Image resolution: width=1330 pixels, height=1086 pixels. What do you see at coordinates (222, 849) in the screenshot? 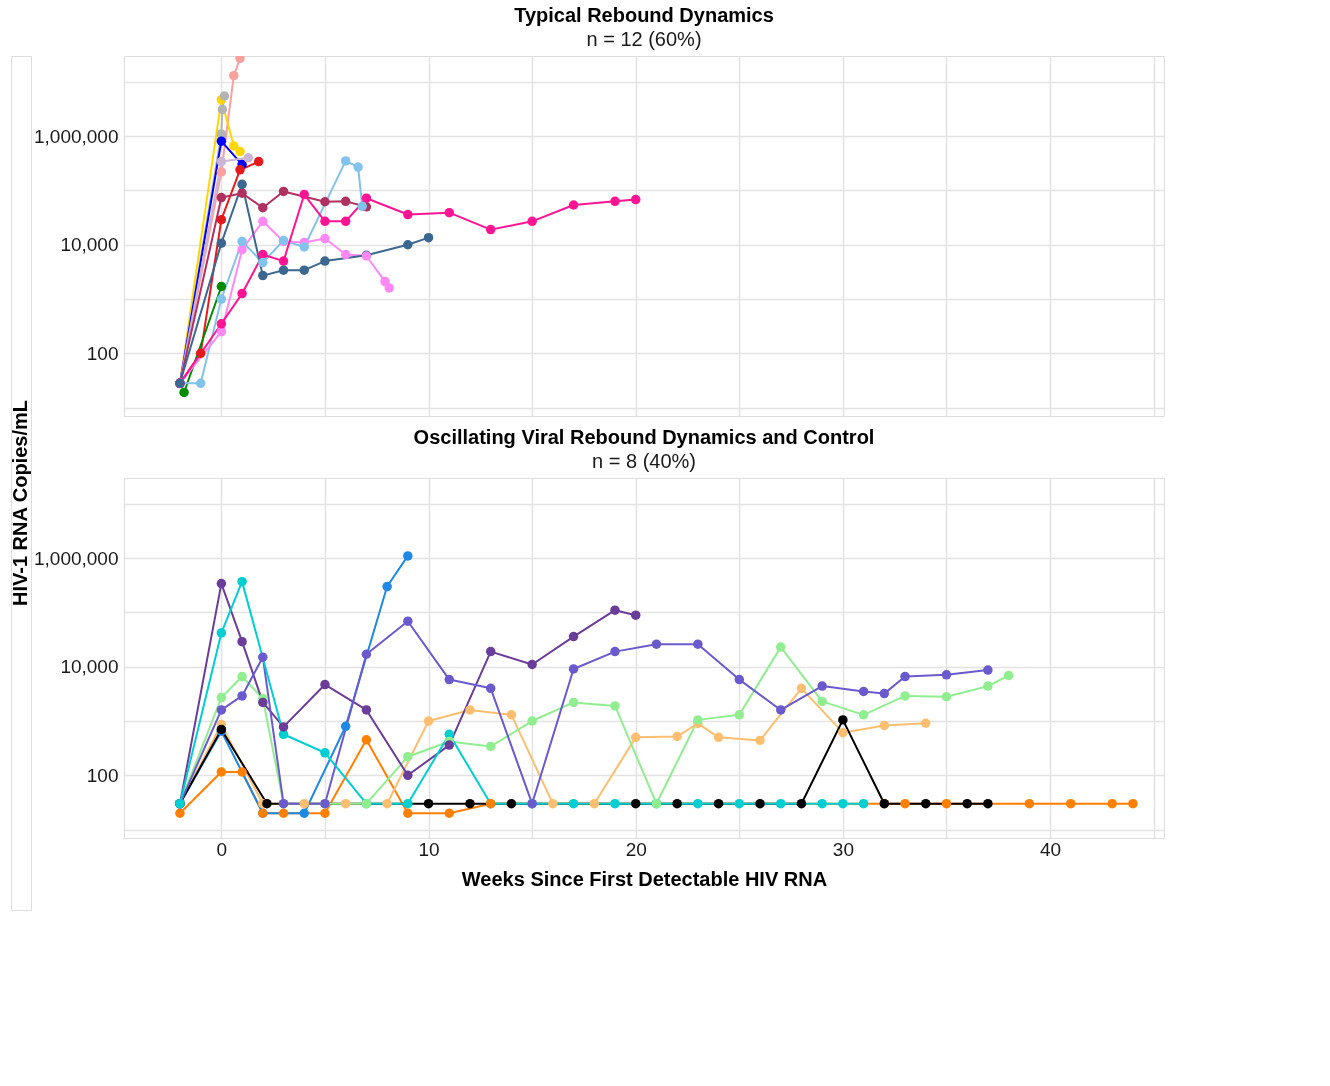
I see `x-tick-label: 0` at bounding box center [222, 849].